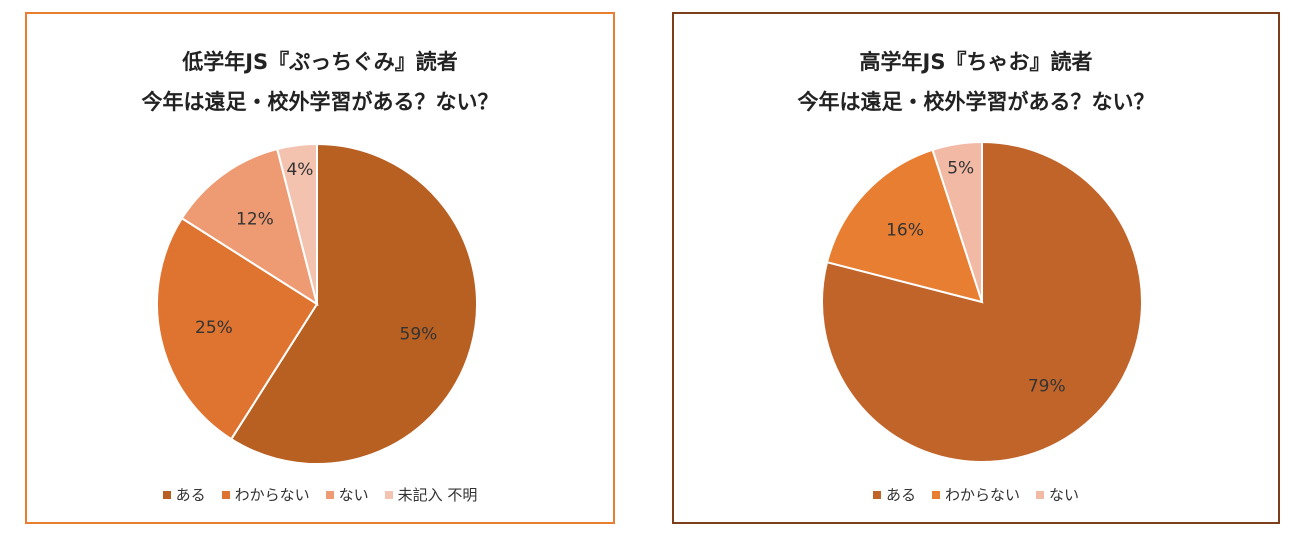 The height and width of the screenshot is (540, 1306). I want to click on pie-chart-left: 59% 25% 12% 4%, so click(317, 303).